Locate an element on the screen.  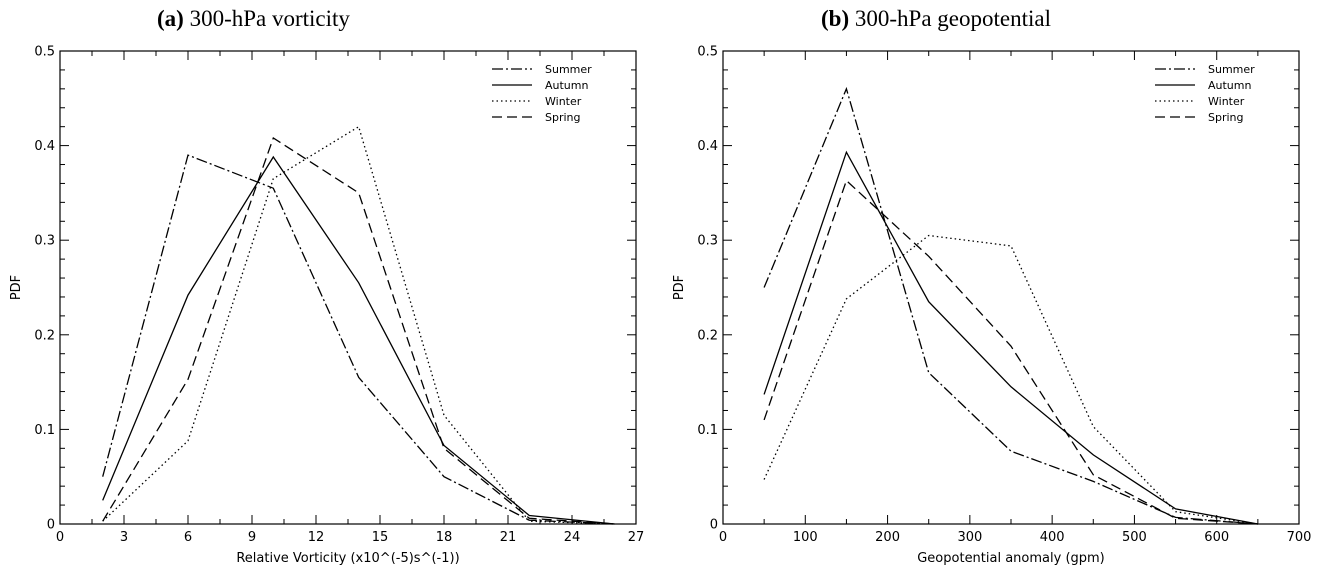
panel-b-title-text: 300-hPa geopotential is located at coordinates (952, 18).